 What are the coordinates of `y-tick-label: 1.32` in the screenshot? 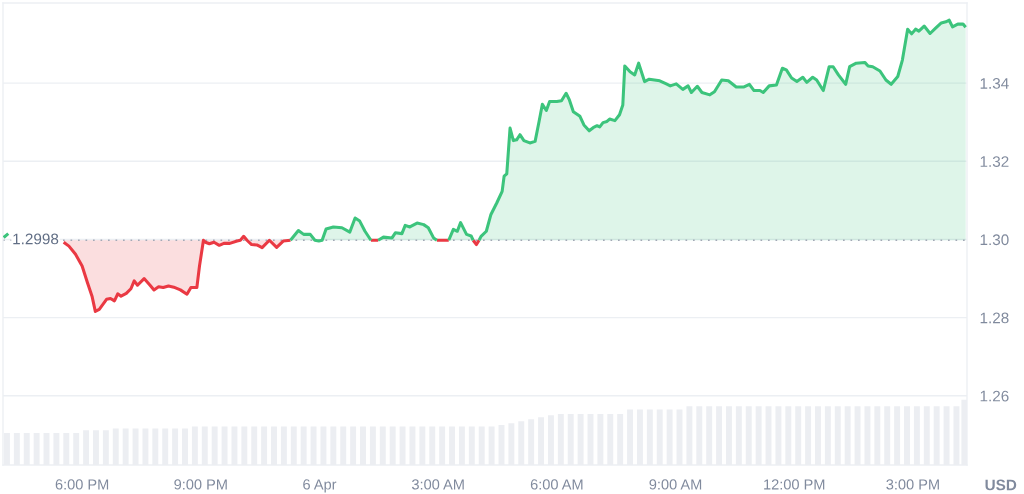 It's located at (994, 161).